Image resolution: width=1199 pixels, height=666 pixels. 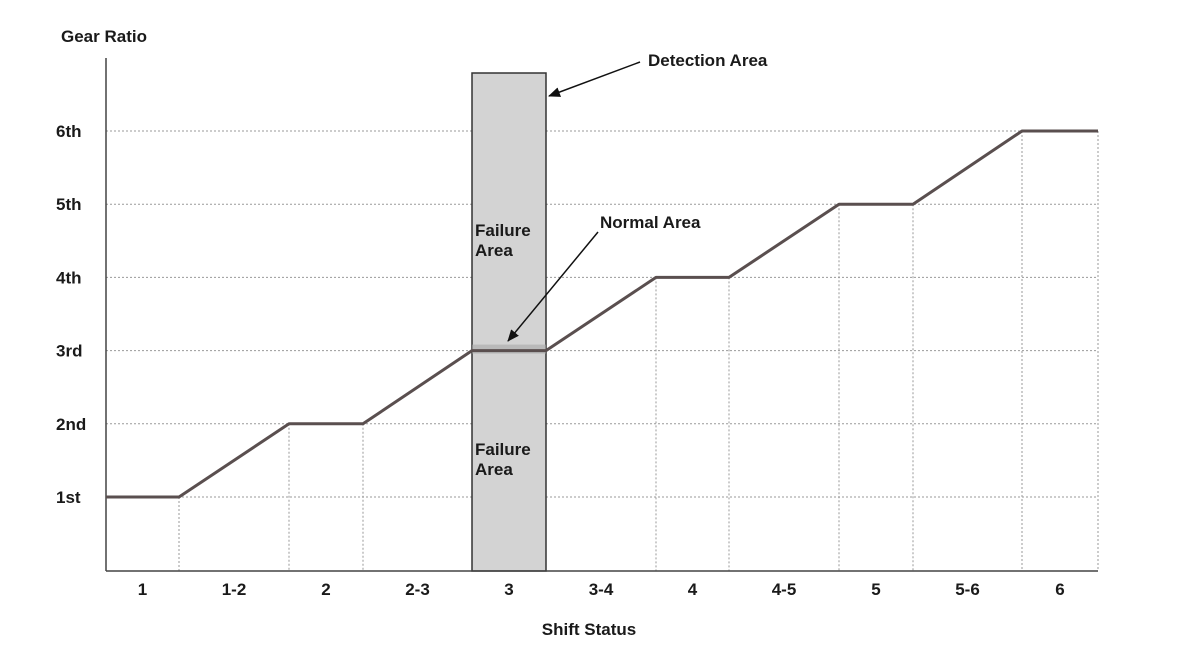 I want to click on detection-area-rect, so click(x=509, y=322).